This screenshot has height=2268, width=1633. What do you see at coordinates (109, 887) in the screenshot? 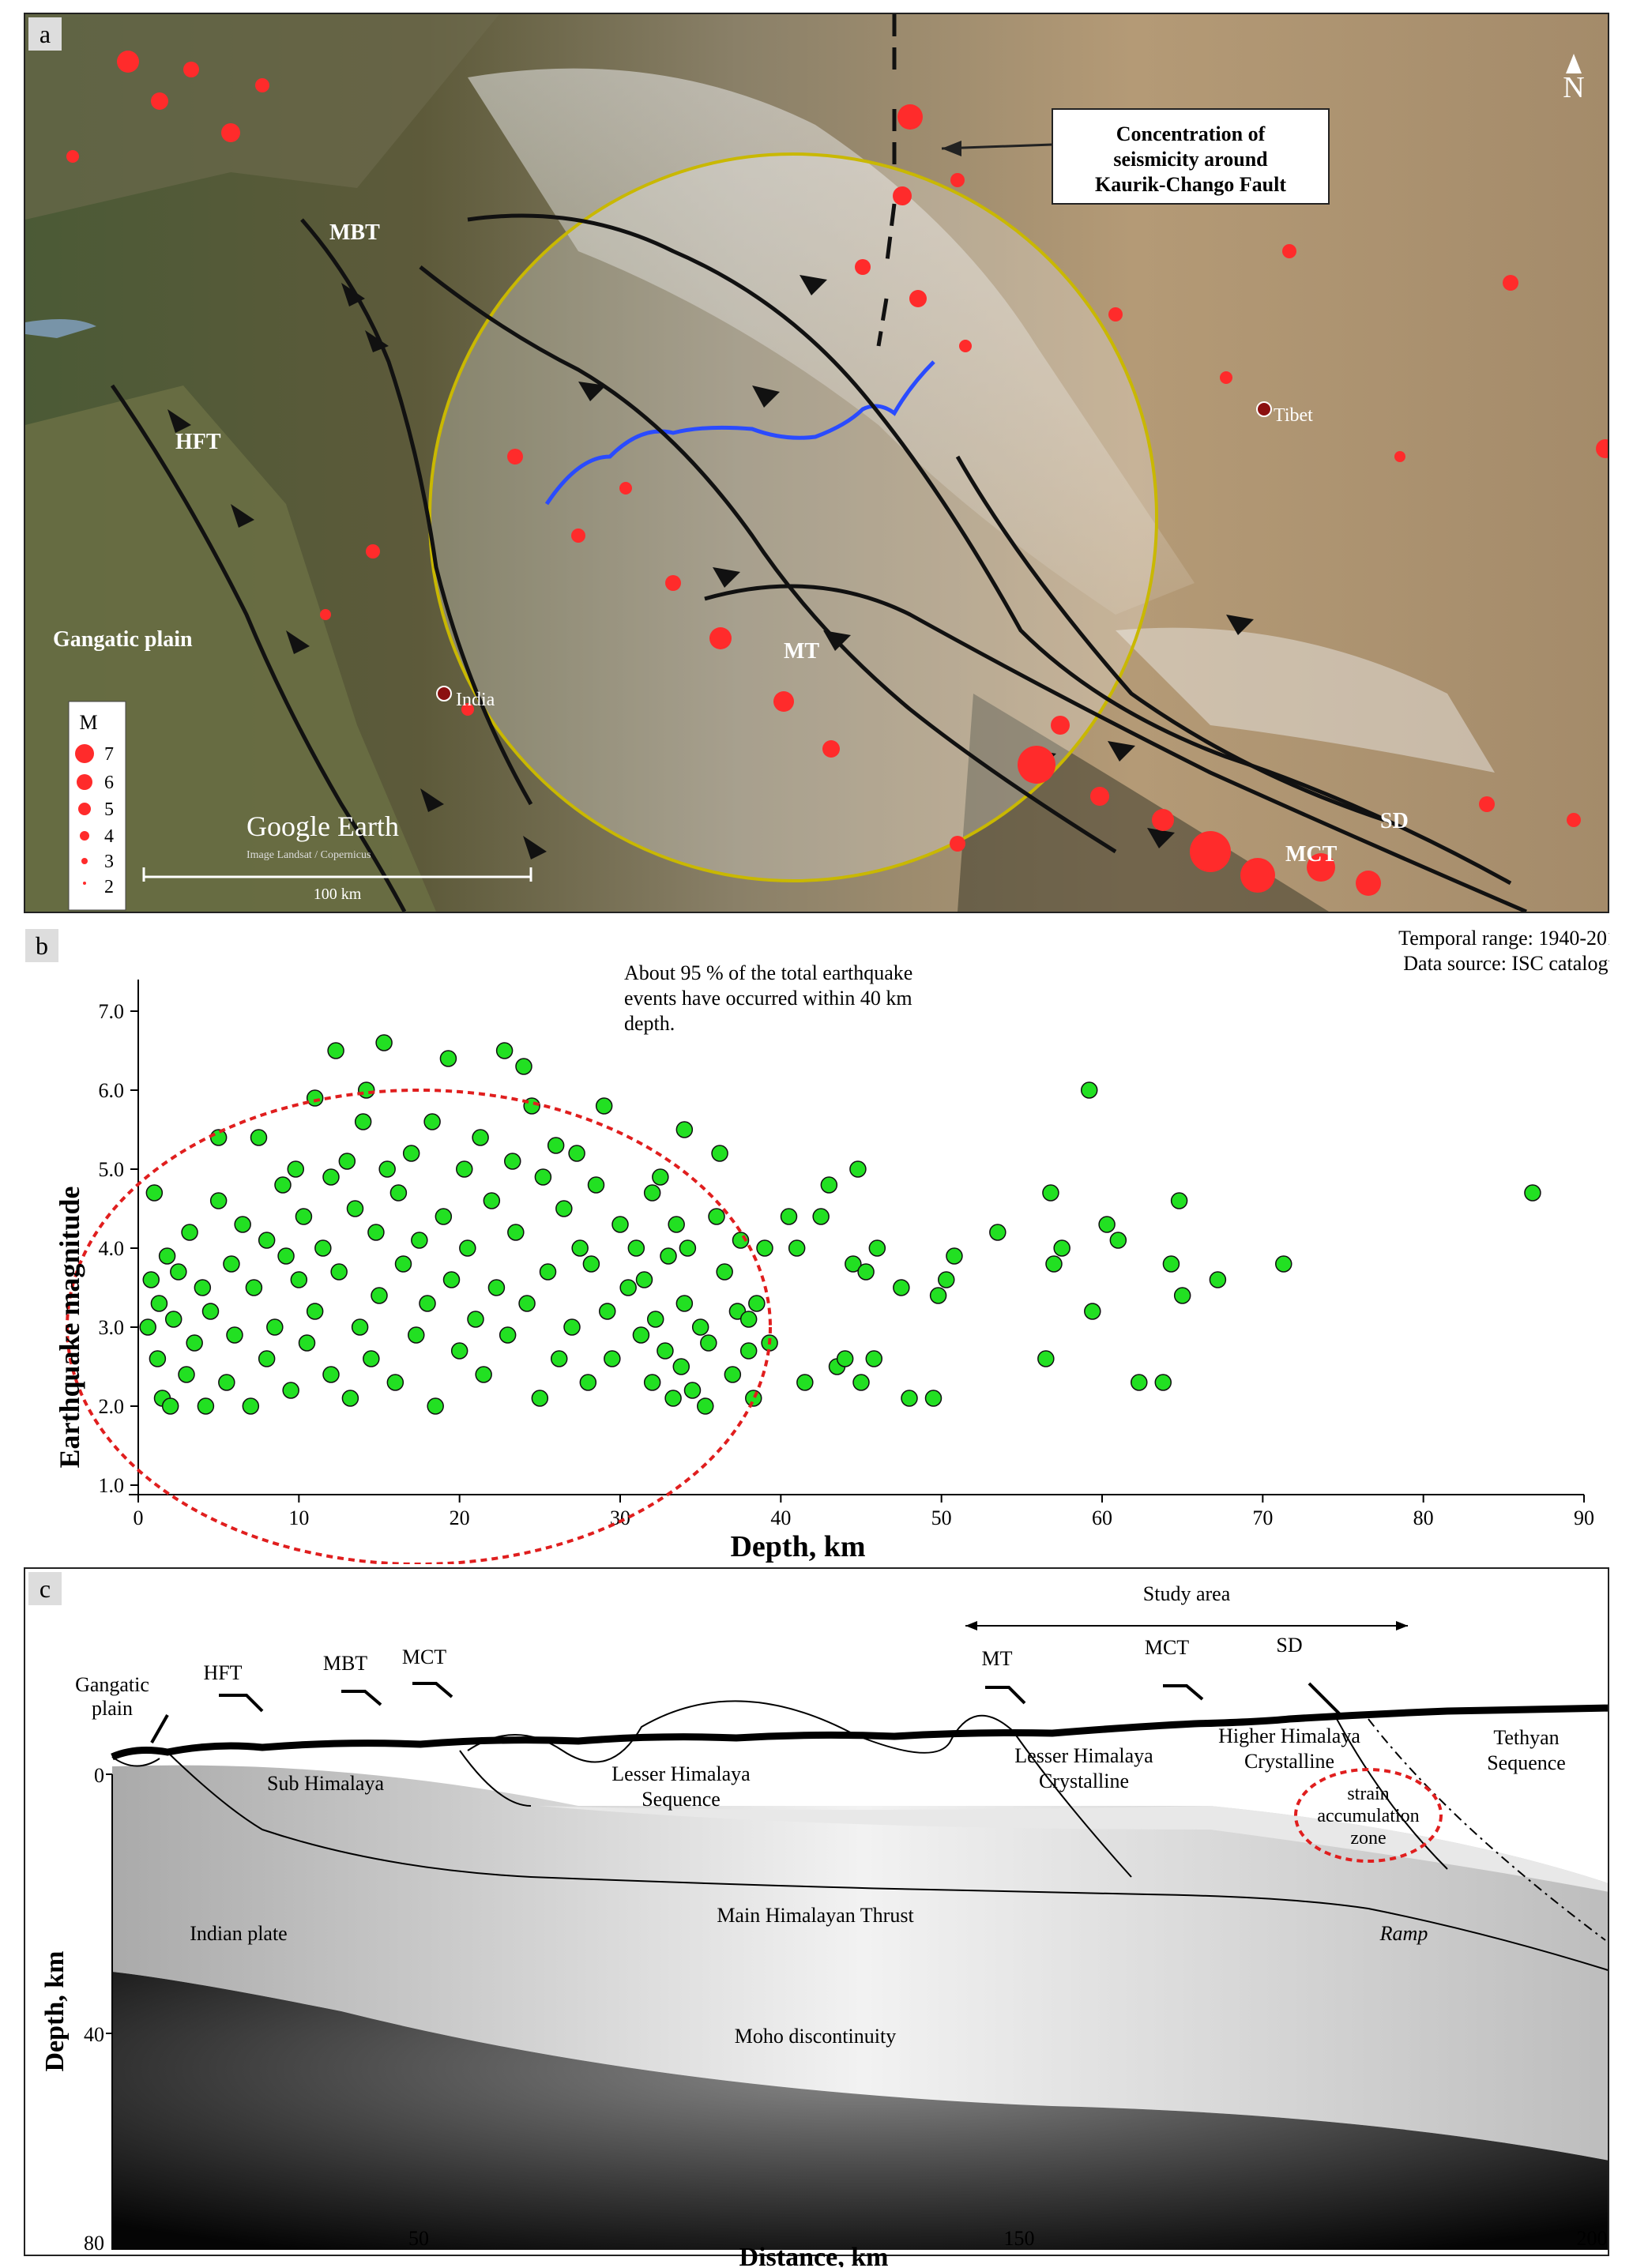
I see `legend-value-2: 2` at bounding box center [109, 887].